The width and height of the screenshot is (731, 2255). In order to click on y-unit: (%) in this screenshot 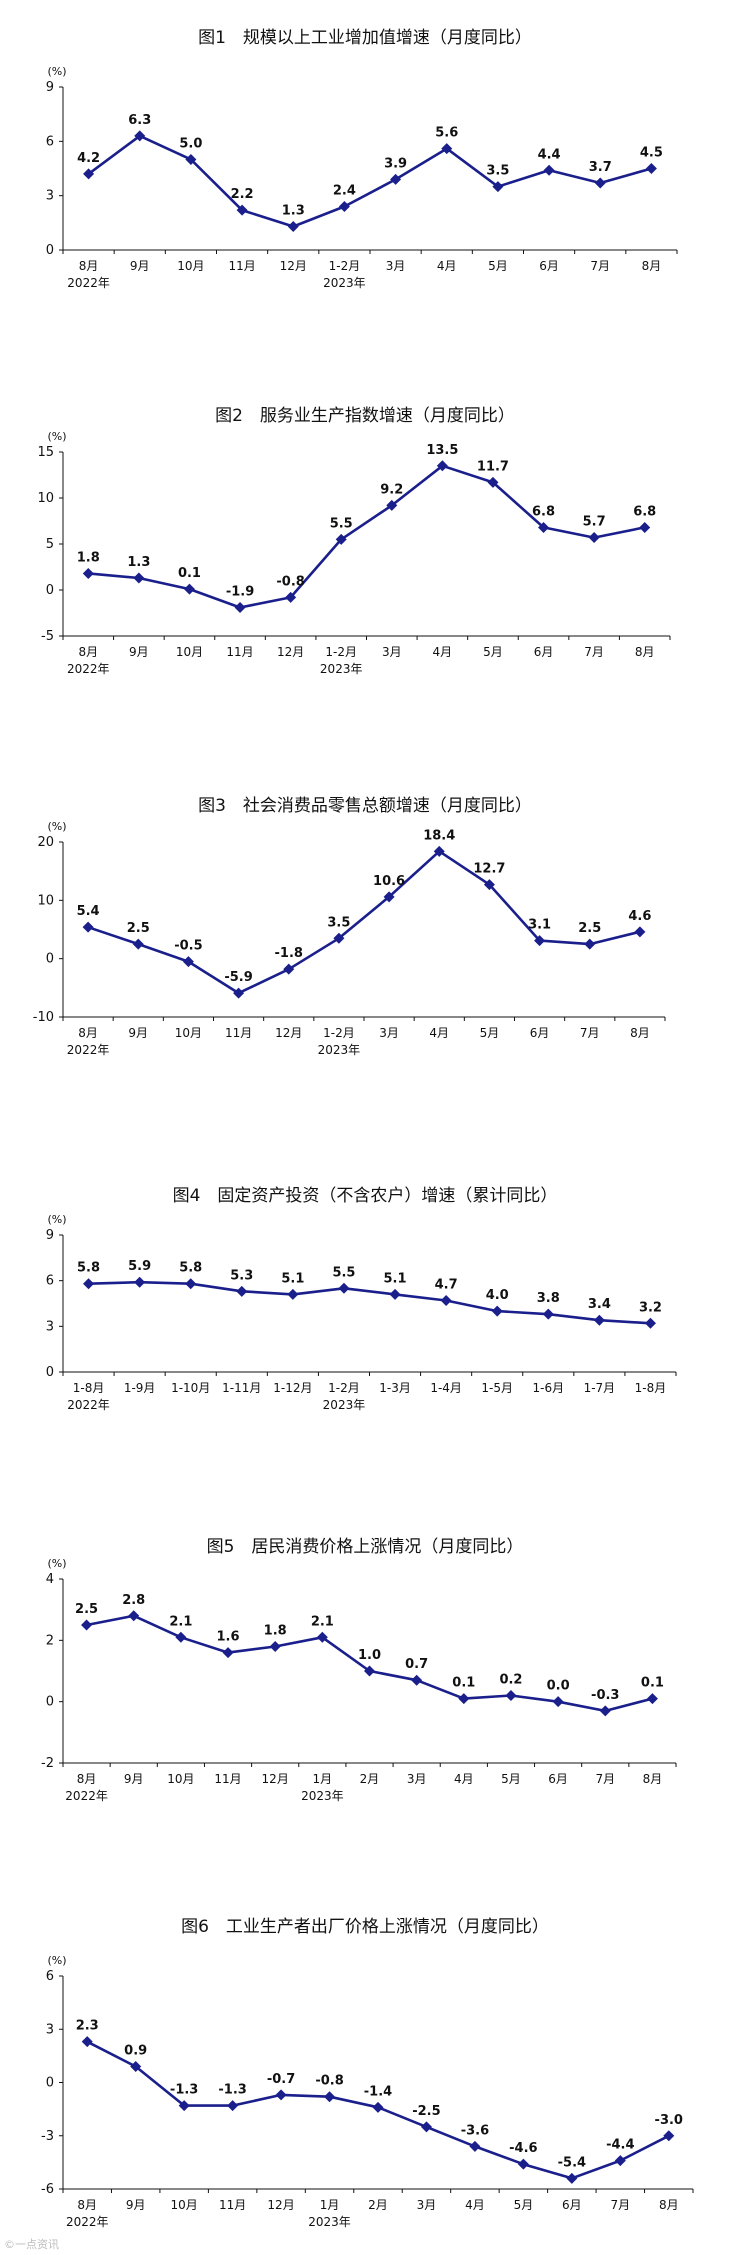, I will do `click(56, 826)`.